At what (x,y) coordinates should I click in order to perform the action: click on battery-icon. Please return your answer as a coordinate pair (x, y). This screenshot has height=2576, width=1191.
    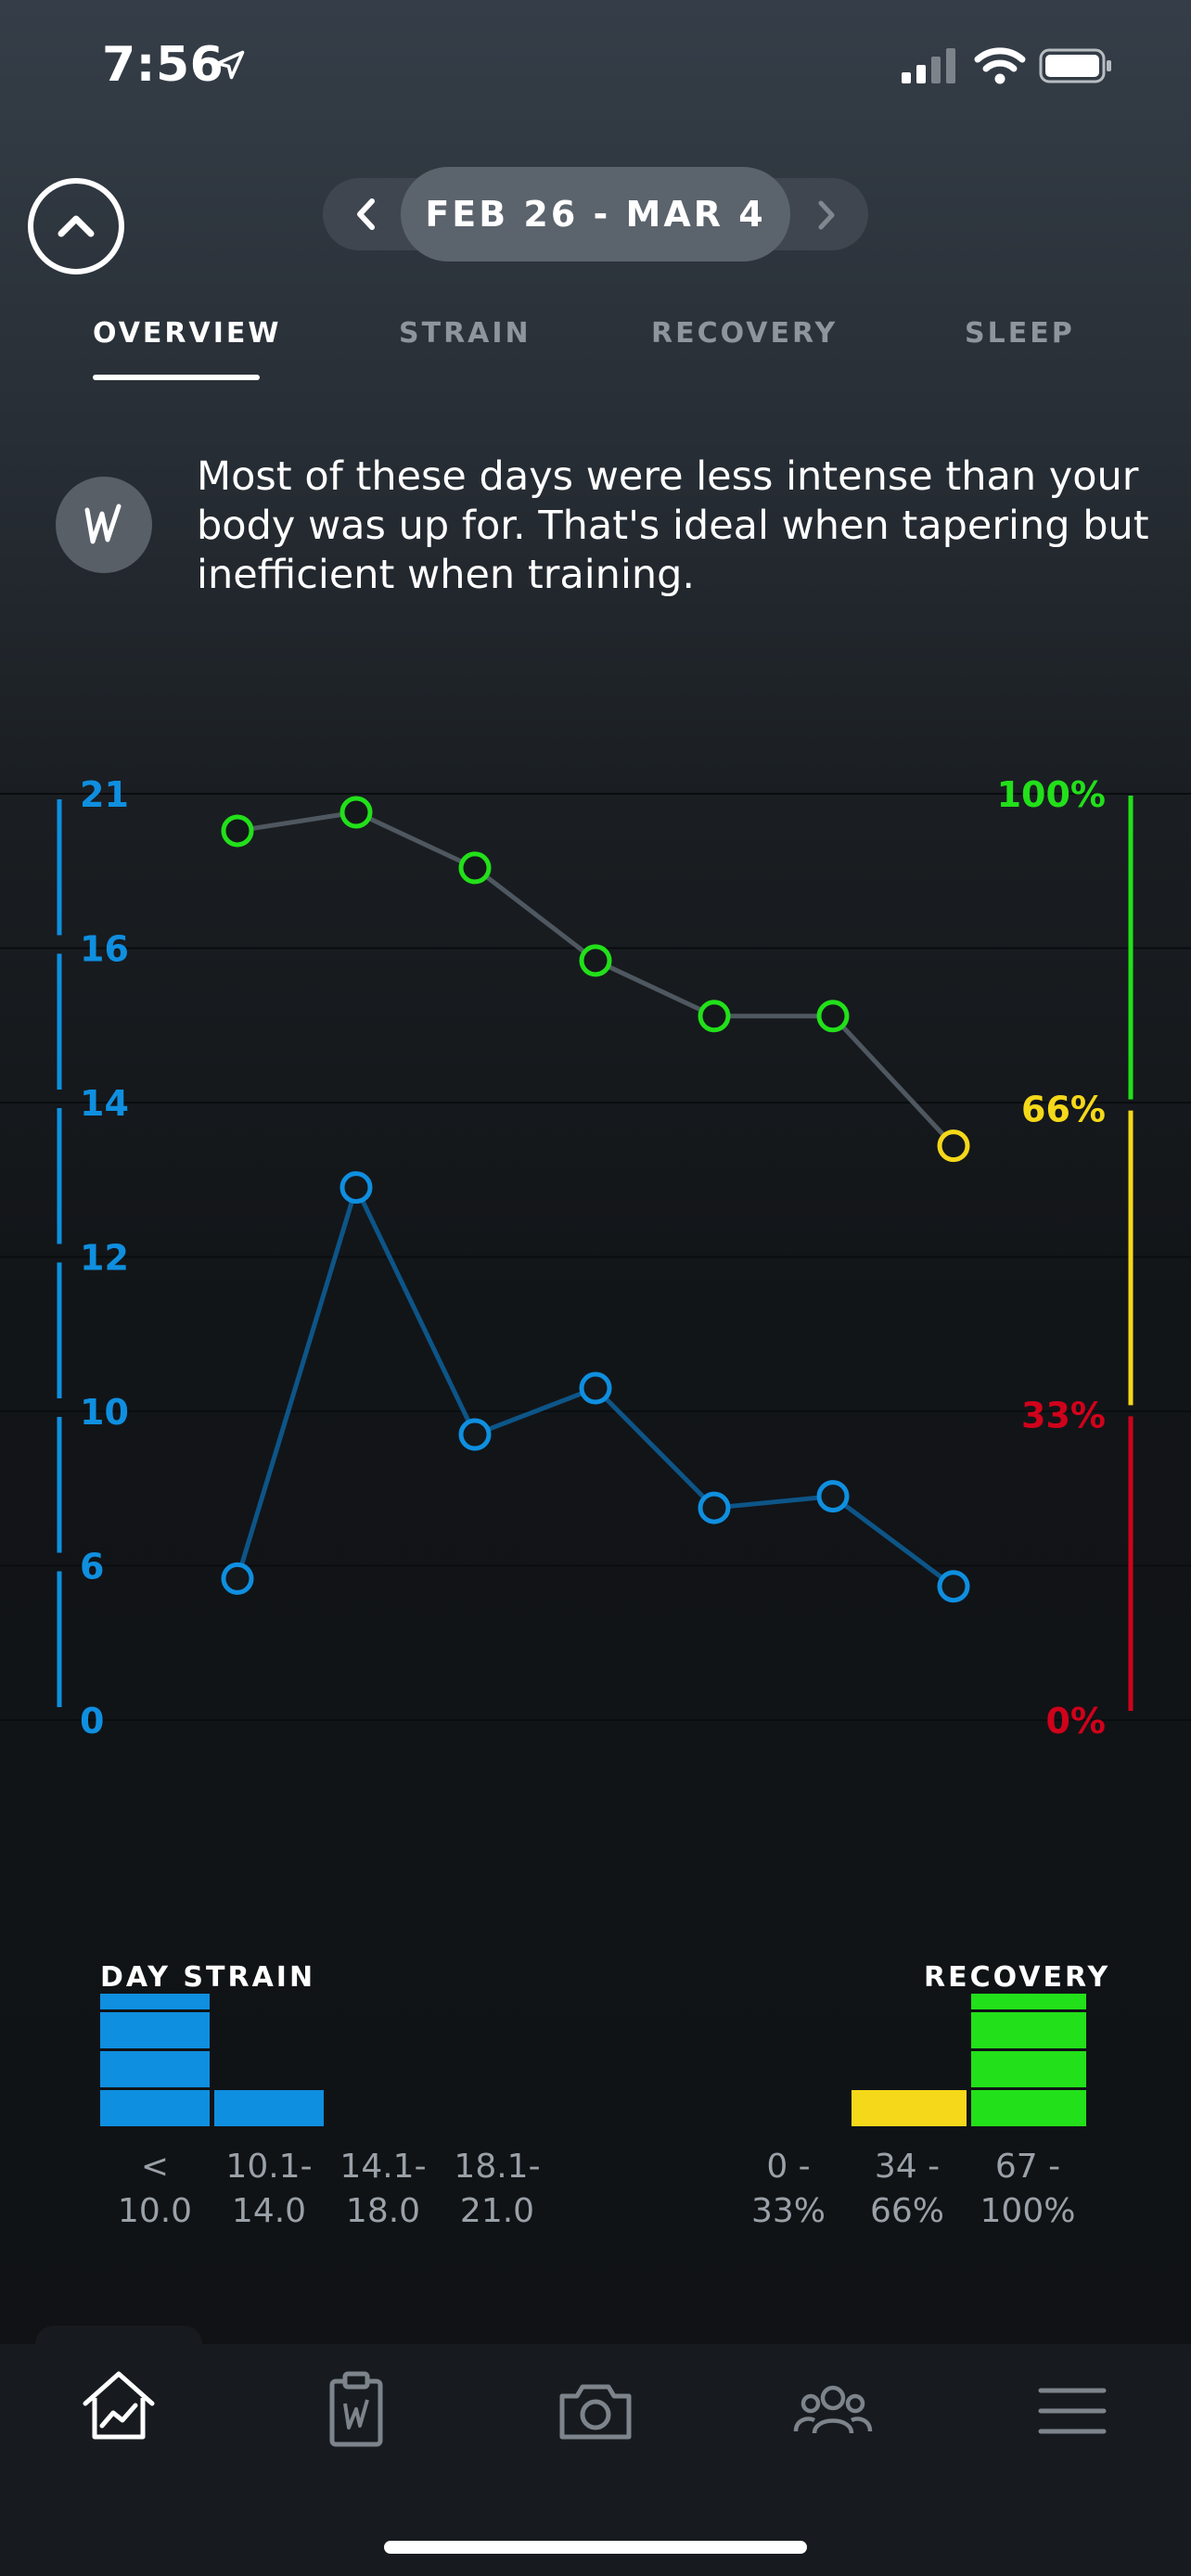
    Looking at the image, I should click on (1075, 66).